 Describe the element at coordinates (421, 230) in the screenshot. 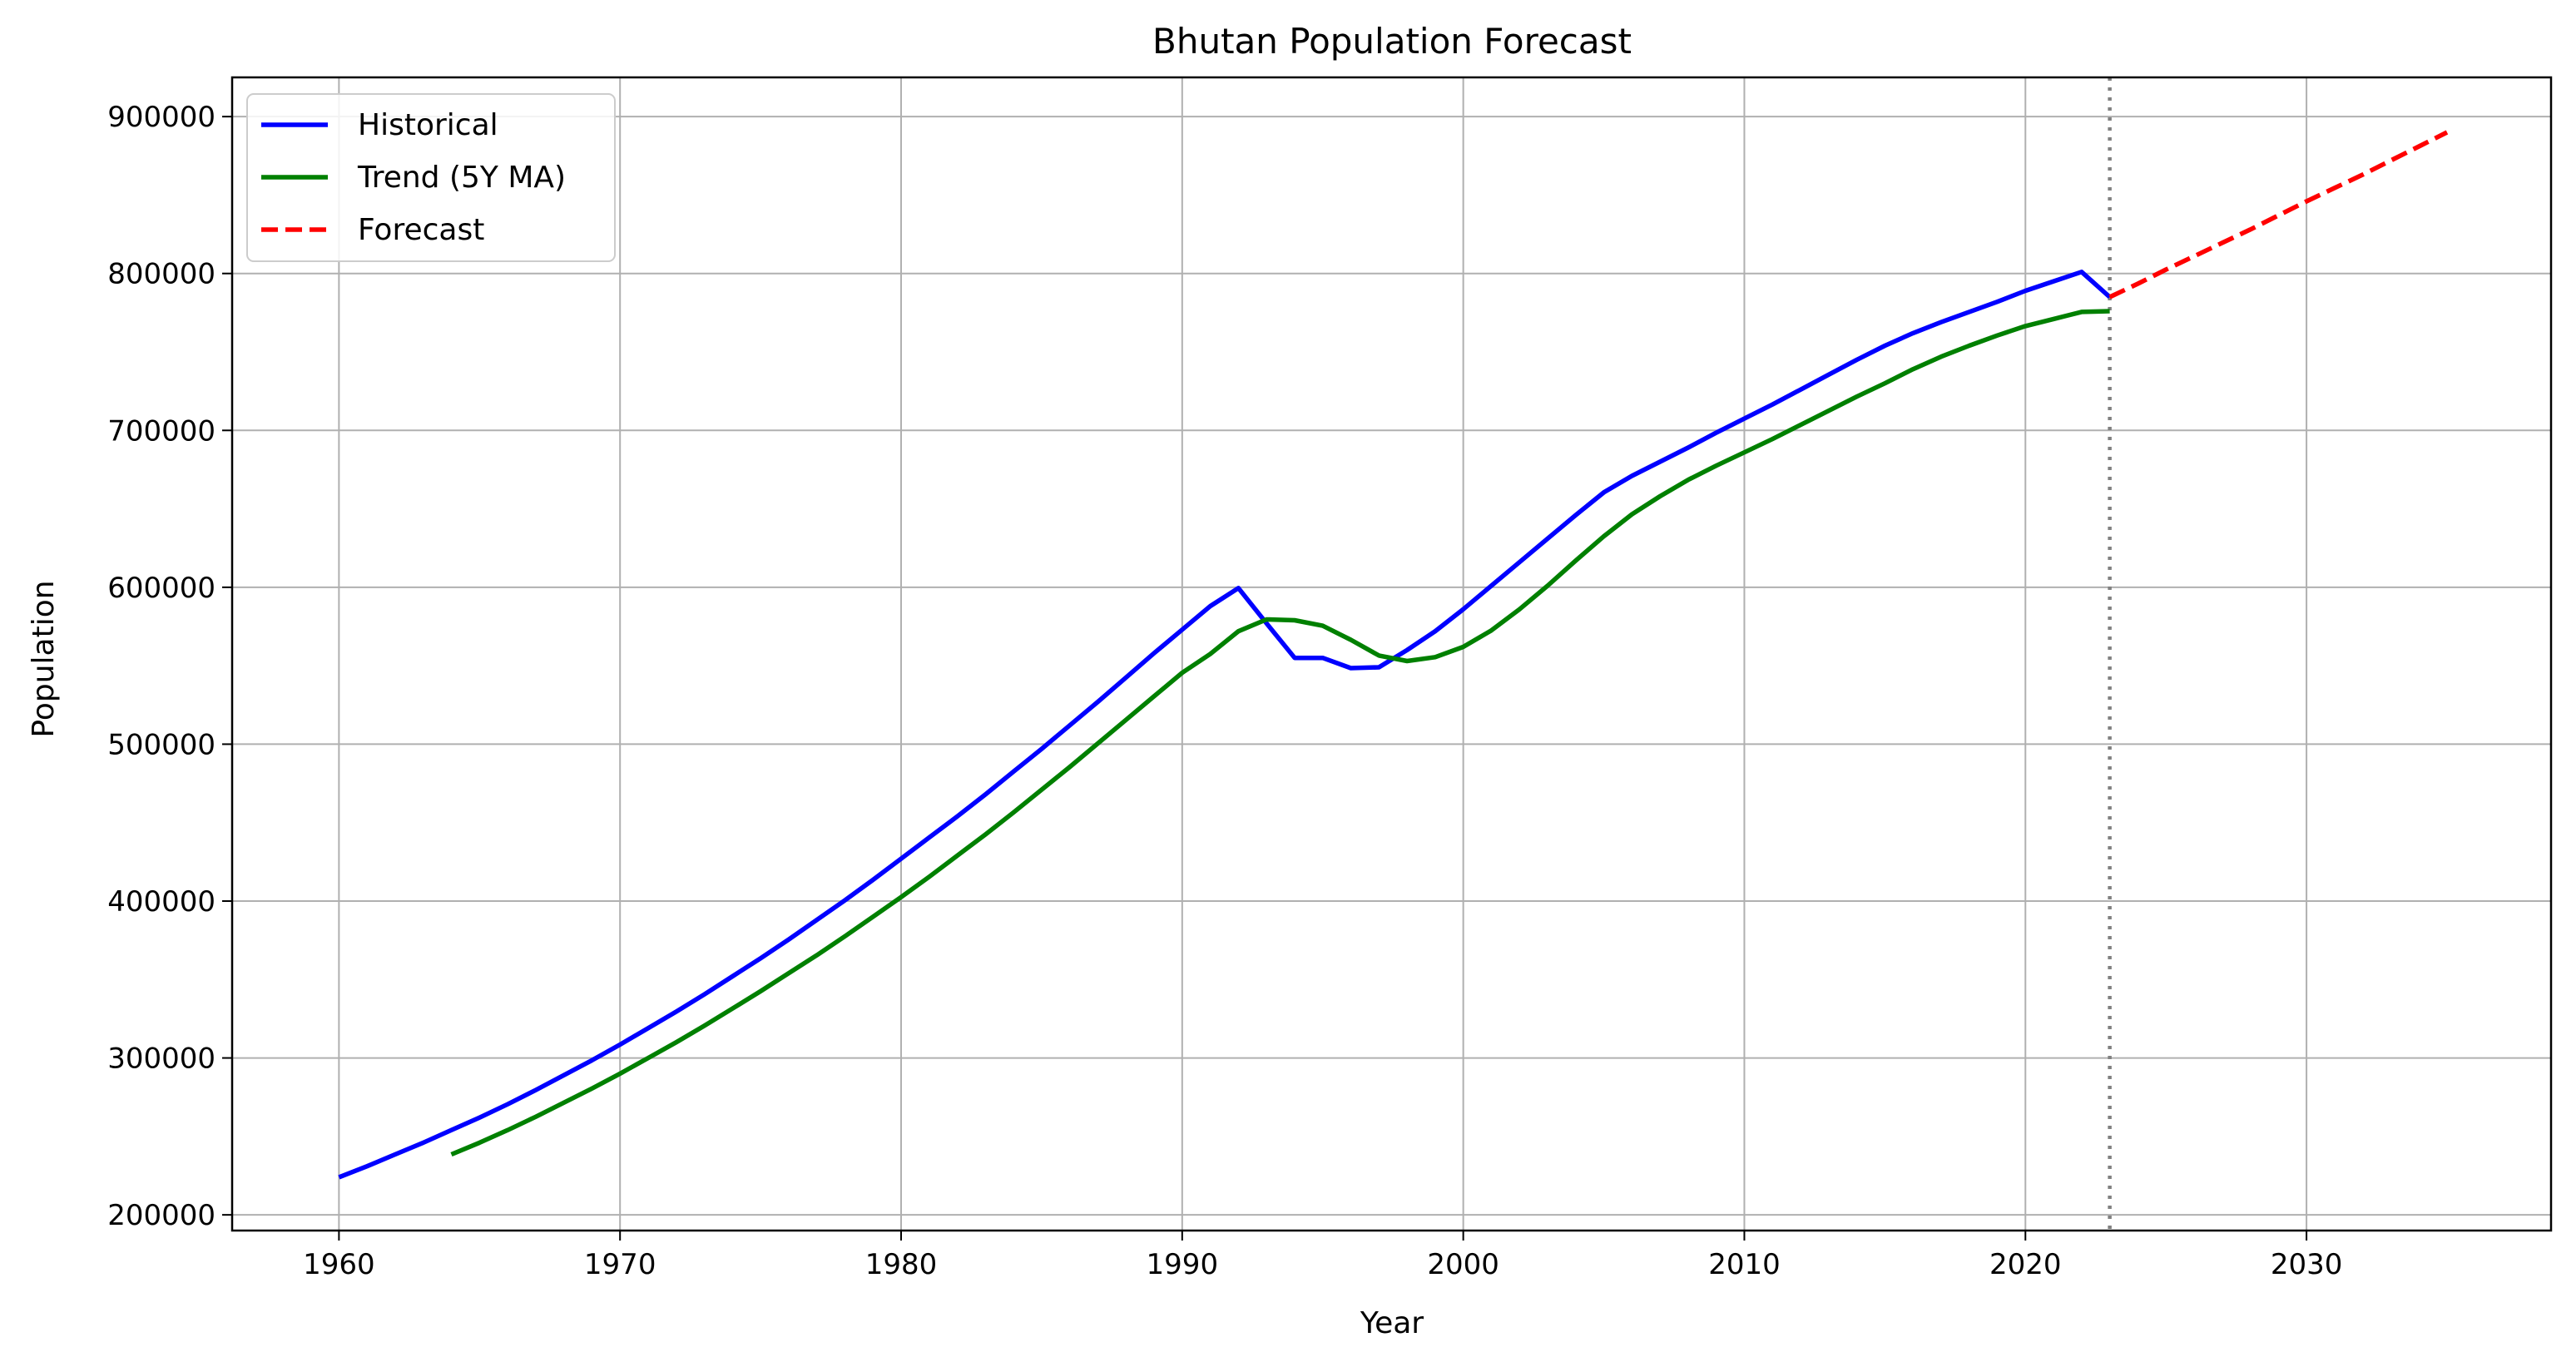

I see `legend-label: Forecast` at that location.